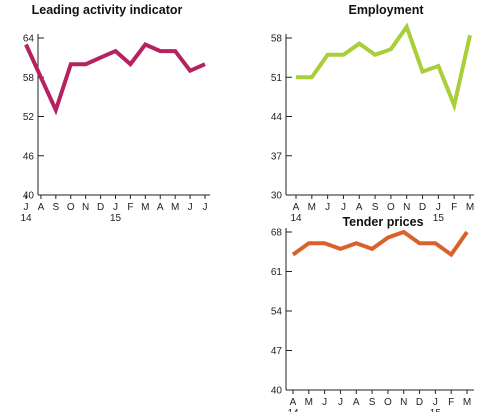  I want to click on chart-title: Tender prices, so click(382, 222).